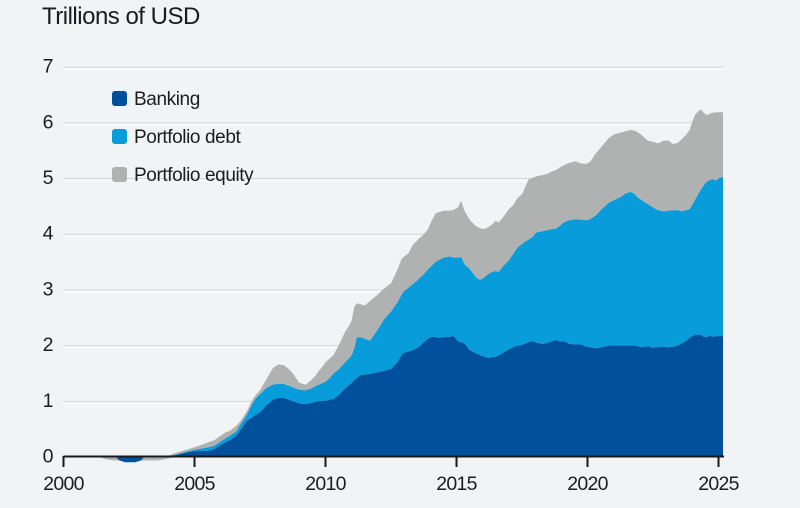  Describe the element at coordinates (456, 484) in the screenshot. I see `svg-text: 2015` at that location.